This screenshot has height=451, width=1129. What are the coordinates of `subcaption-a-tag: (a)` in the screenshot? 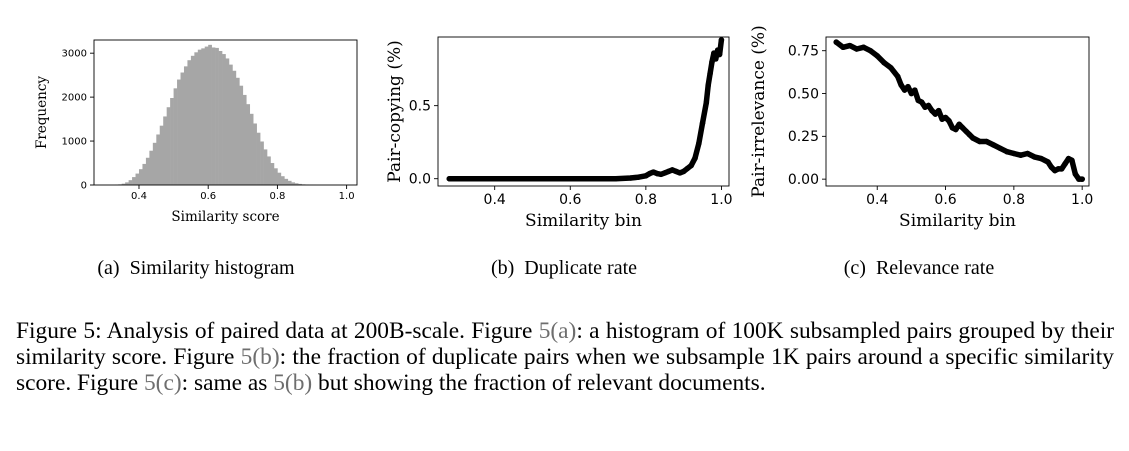 It's located at (108, 268).